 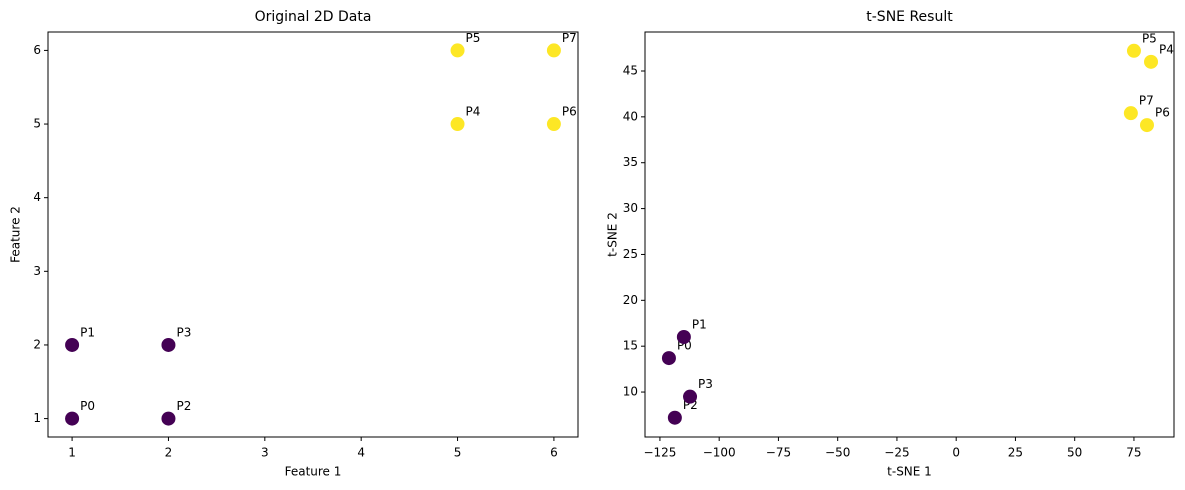 What do you see at coordinates (909, 17) in the screenshot?
I see `chart-title: t-SNE Result` at bounding box center [909, 17].